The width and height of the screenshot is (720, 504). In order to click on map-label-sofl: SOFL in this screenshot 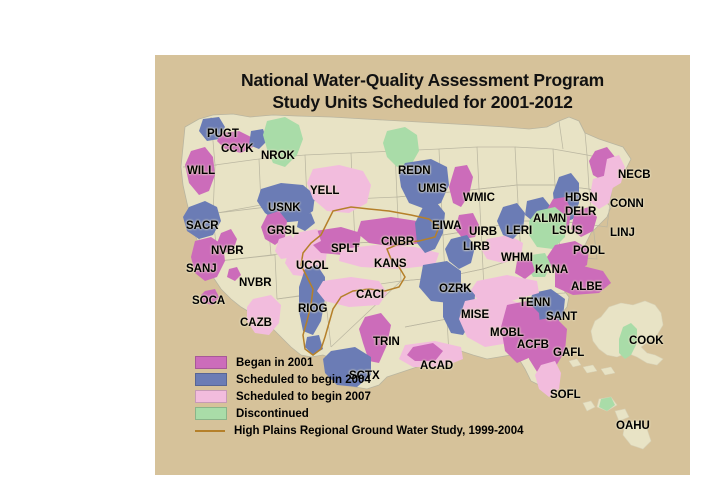, I will do `click(565, 395)`.